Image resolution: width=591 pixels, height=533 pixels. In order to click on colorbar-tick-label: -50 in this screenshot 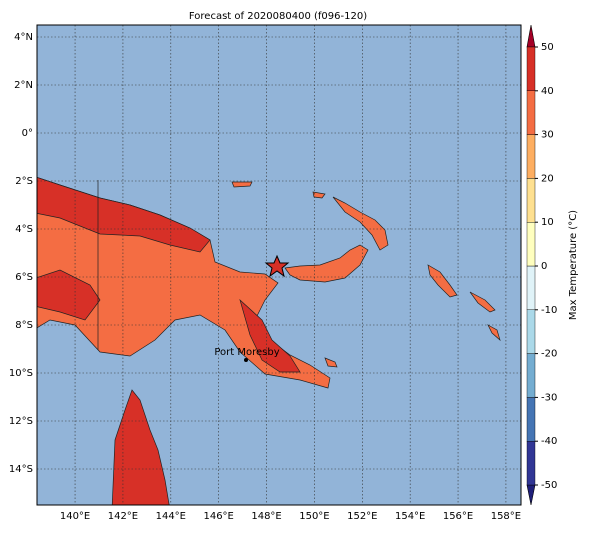, I will do `click(549, 485)`.